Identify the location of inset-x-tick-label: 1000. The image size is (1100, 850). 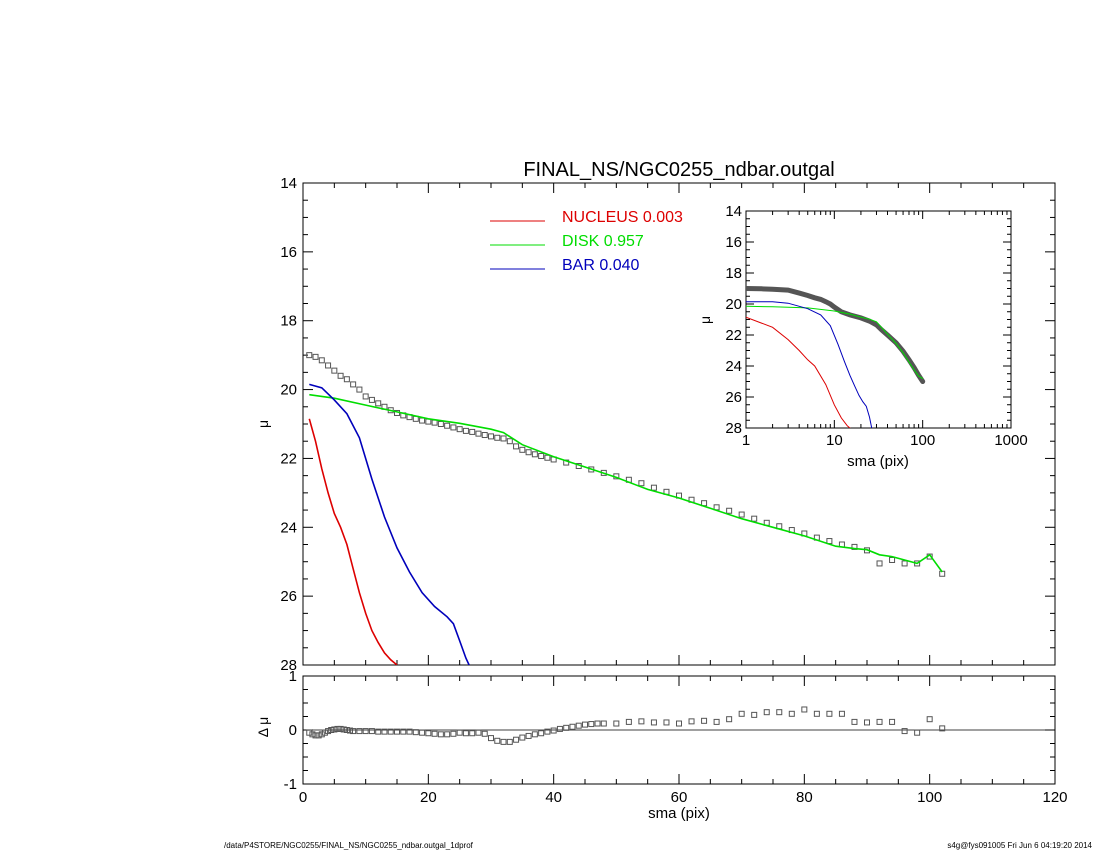
(1010, 440).